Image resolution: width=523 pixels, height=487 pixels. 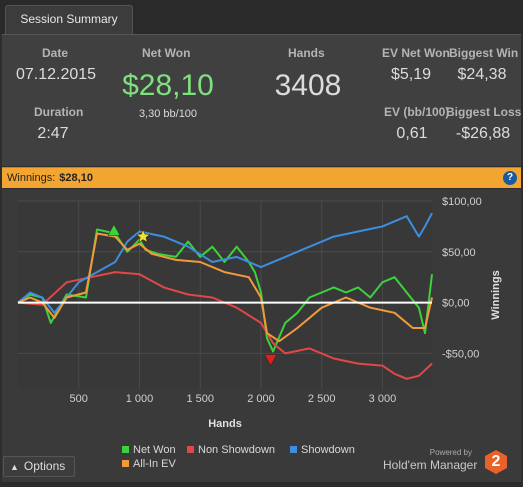 What do you see at coordinates (456, 304) in the screenshot?
I see `y-tick-label: $0,00` at bounding box center [456, 304].